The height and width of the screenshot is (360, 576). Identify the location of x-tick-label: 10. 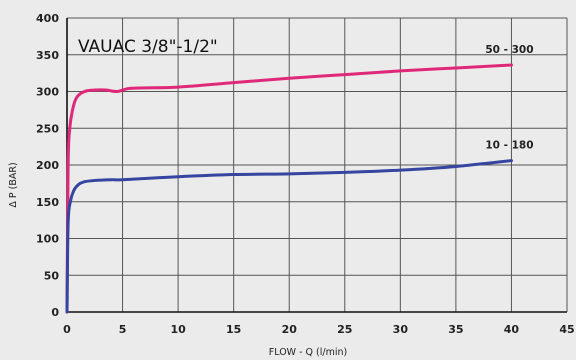
(178, 329).